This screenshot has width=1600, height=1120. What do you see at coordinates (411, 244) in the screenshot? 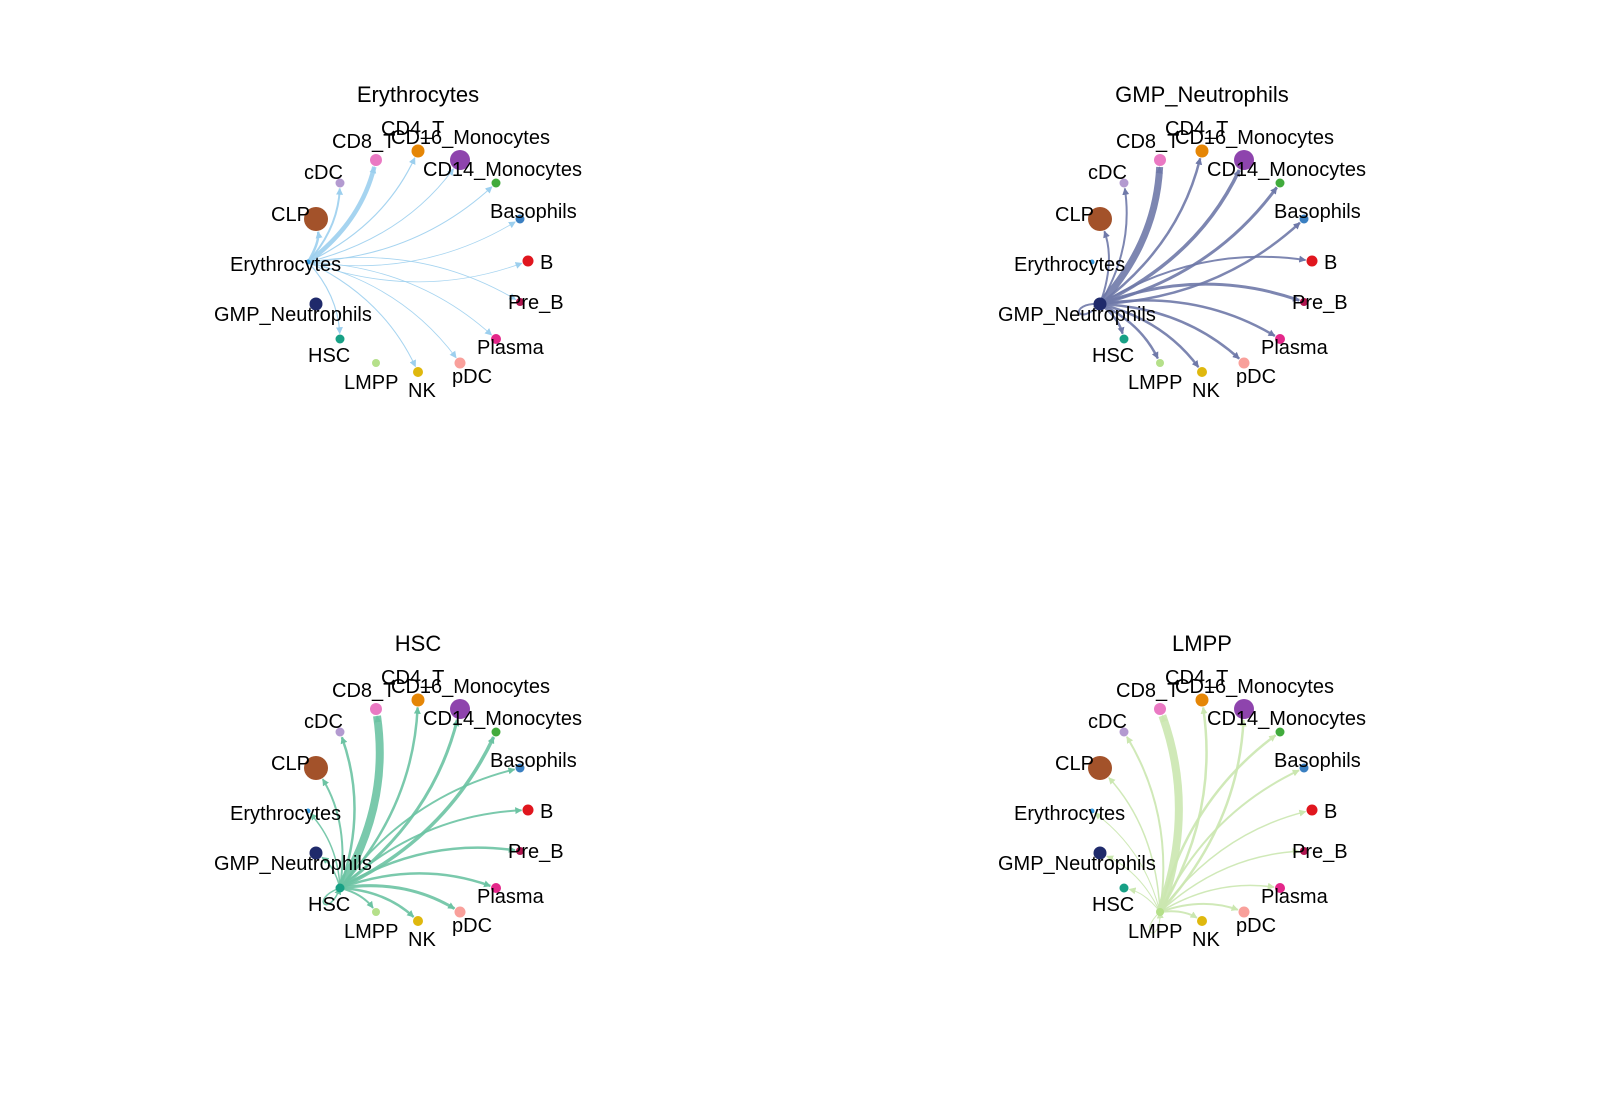
I see `edge-to-basophils` at bounding box center [411, 244].